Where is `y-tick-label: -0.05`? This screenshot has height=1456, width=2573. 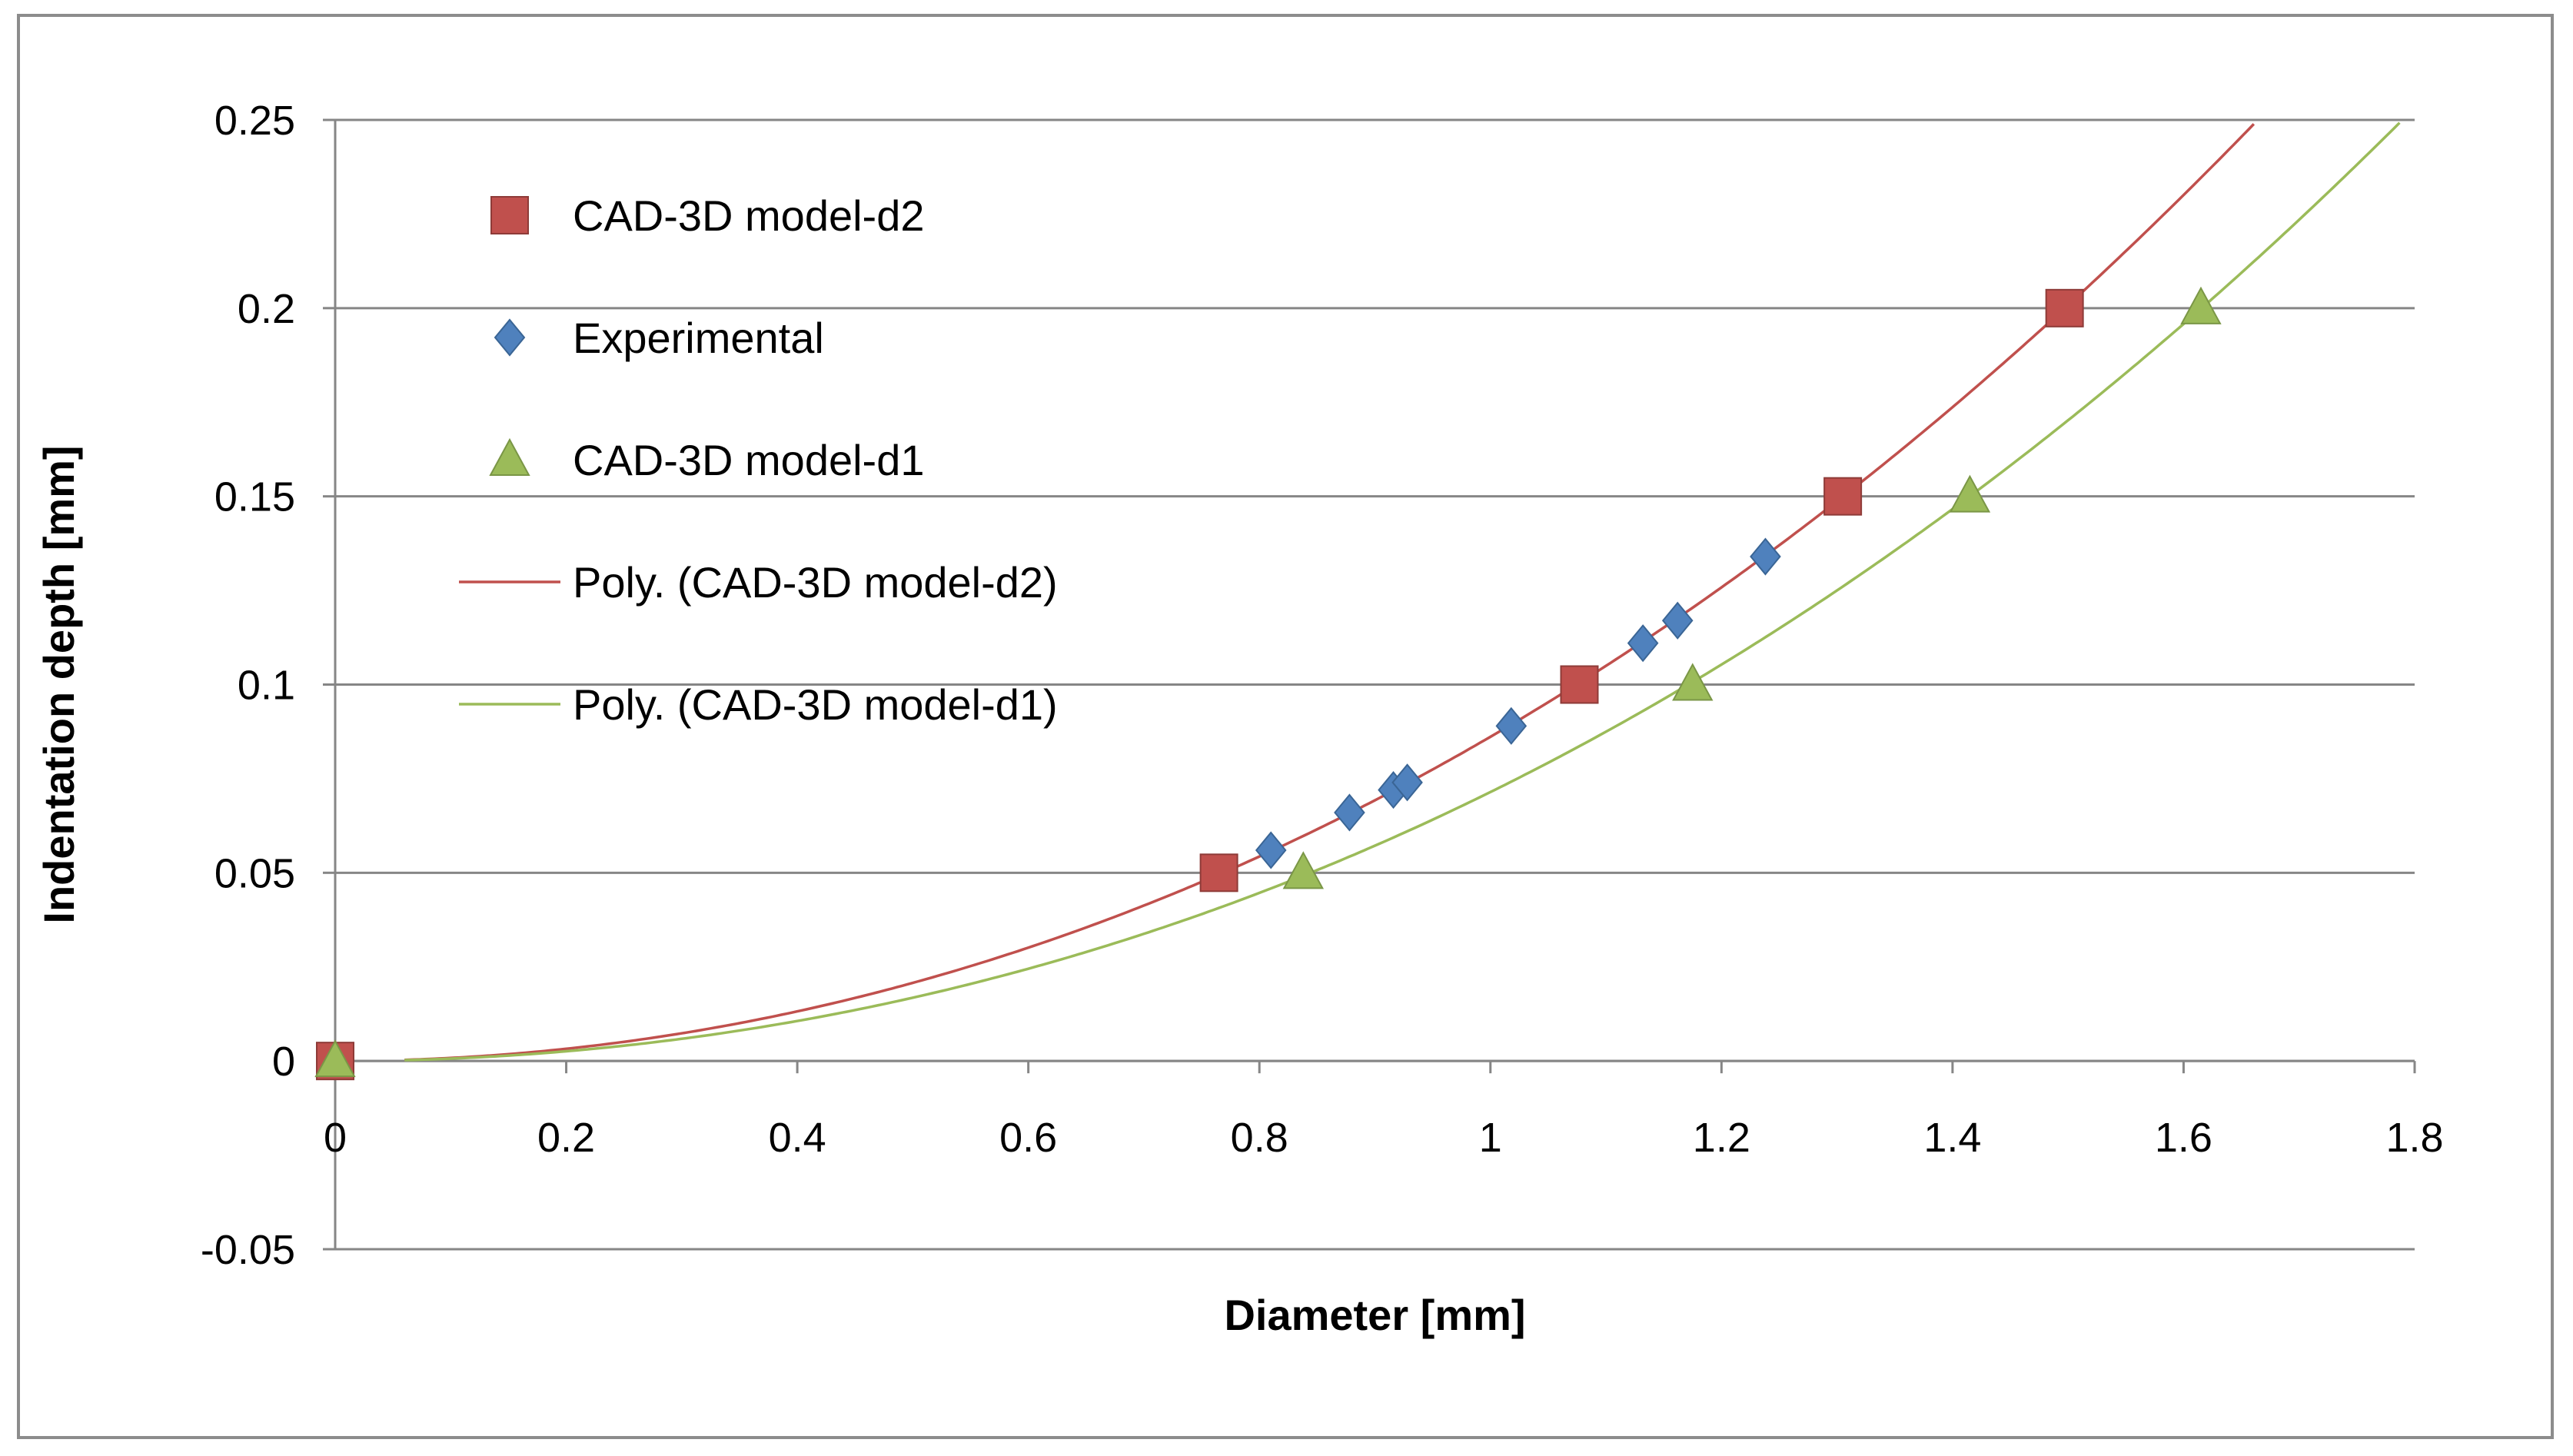 y-tick-label: -0.05 is located at coordinates (248, 1250).